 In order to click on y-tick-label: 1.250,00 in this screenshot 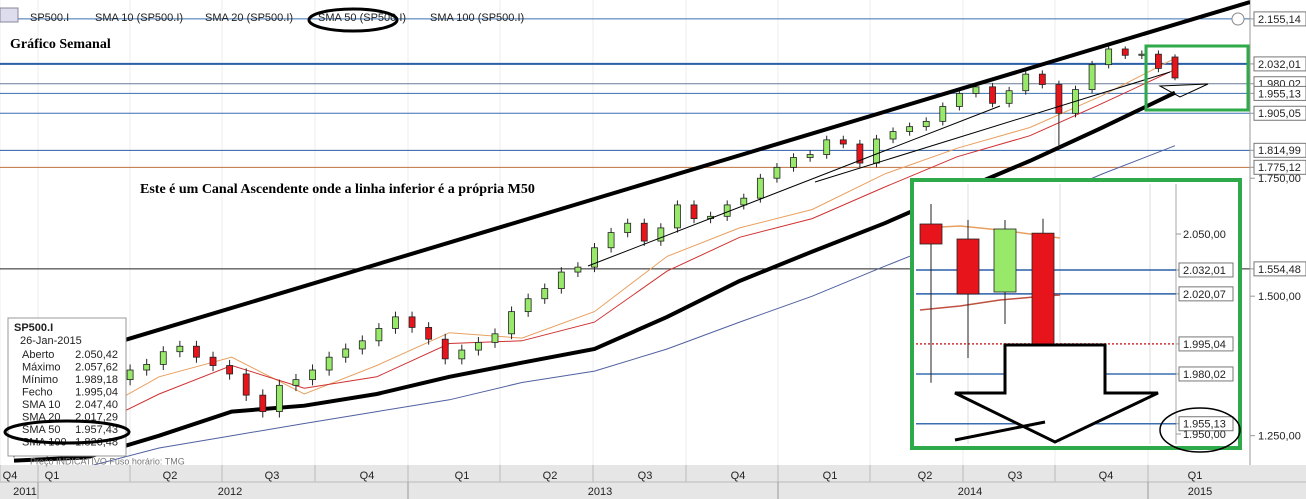, I will do `click(1279, 437)`.